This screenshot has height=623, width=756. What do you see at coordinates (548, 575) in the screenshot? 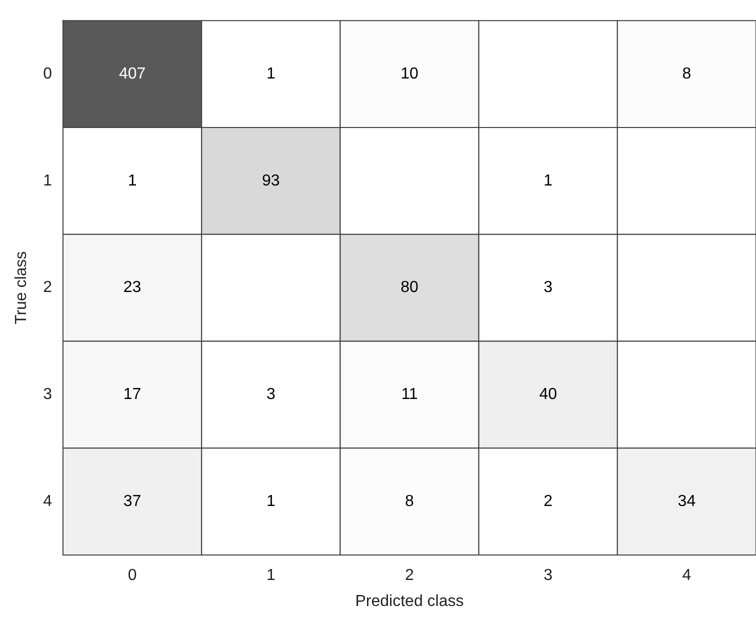
I see `x-tick-label: 3` at bounding box center [548, 575].